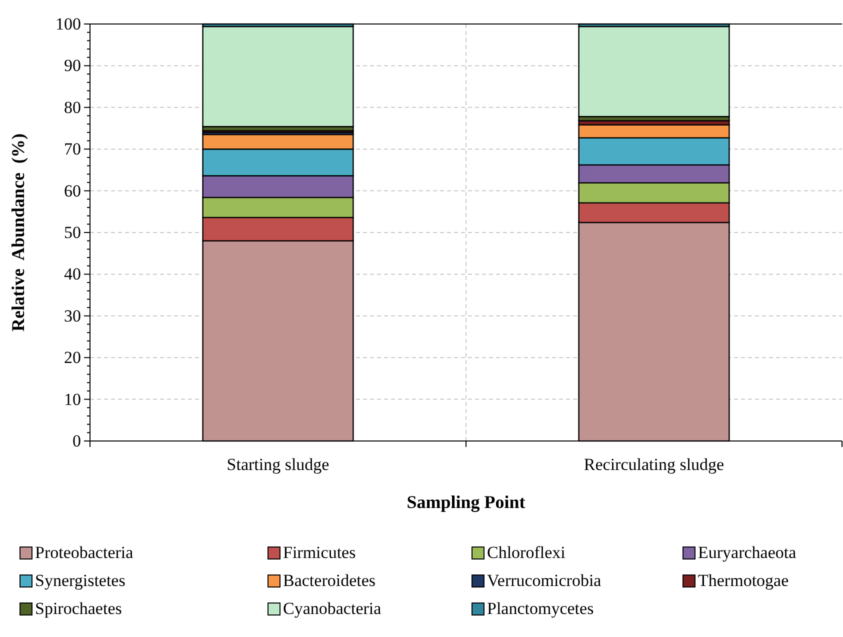 This screenshot has height=637, width=843. Describe the element at coordinates (332, 608) in the screenshot. I see `legend-label: Cyanobacteria` at that location.